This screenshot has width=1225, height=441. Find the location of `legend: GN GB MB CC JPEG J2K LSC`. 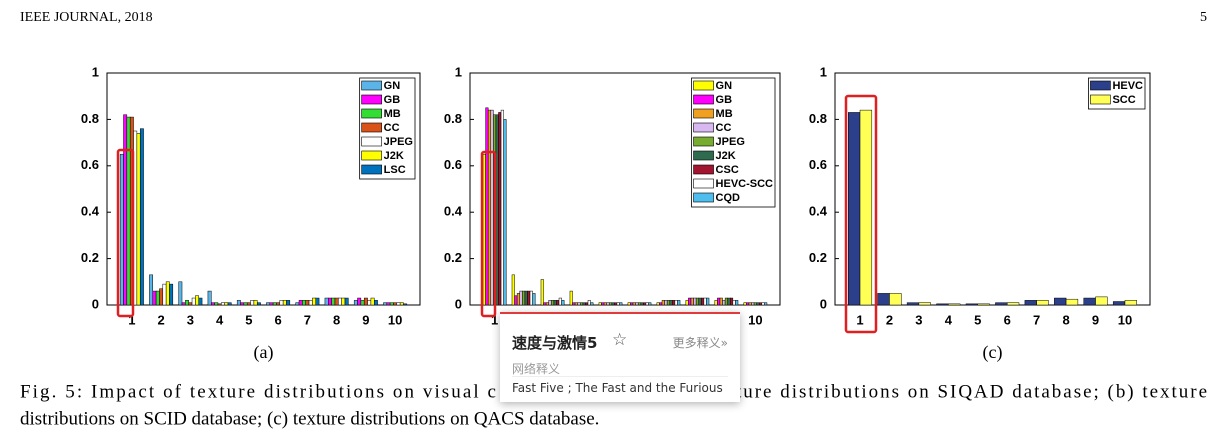

legend: GN GB MB CC JPEG J2K LSC is located at coordinates (387, 128).